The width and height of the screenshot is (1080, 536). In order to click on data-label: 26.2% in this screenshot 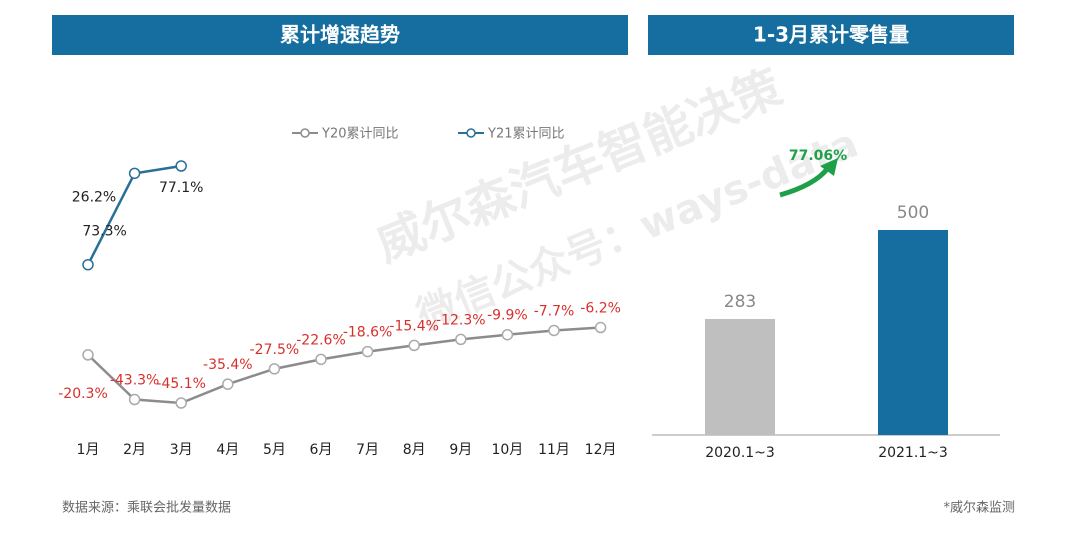, I will do `click(94, 198)`.